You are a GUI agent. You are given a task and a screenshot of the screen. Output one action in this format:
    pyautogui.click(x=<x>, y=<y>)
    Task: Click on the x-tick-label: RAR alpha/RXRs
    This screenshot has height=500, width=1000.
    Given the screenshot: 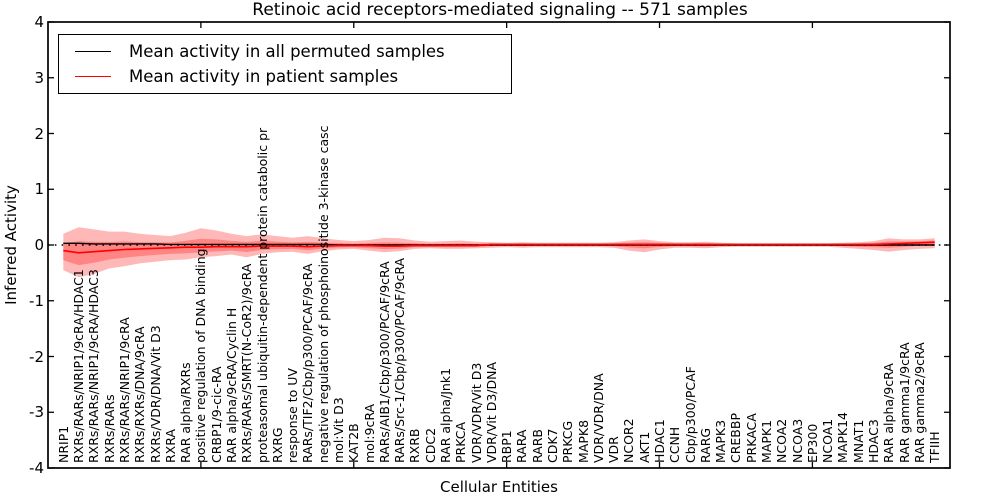 What is the action you would take?
    pyautogui.click(x=186, y=412)
    